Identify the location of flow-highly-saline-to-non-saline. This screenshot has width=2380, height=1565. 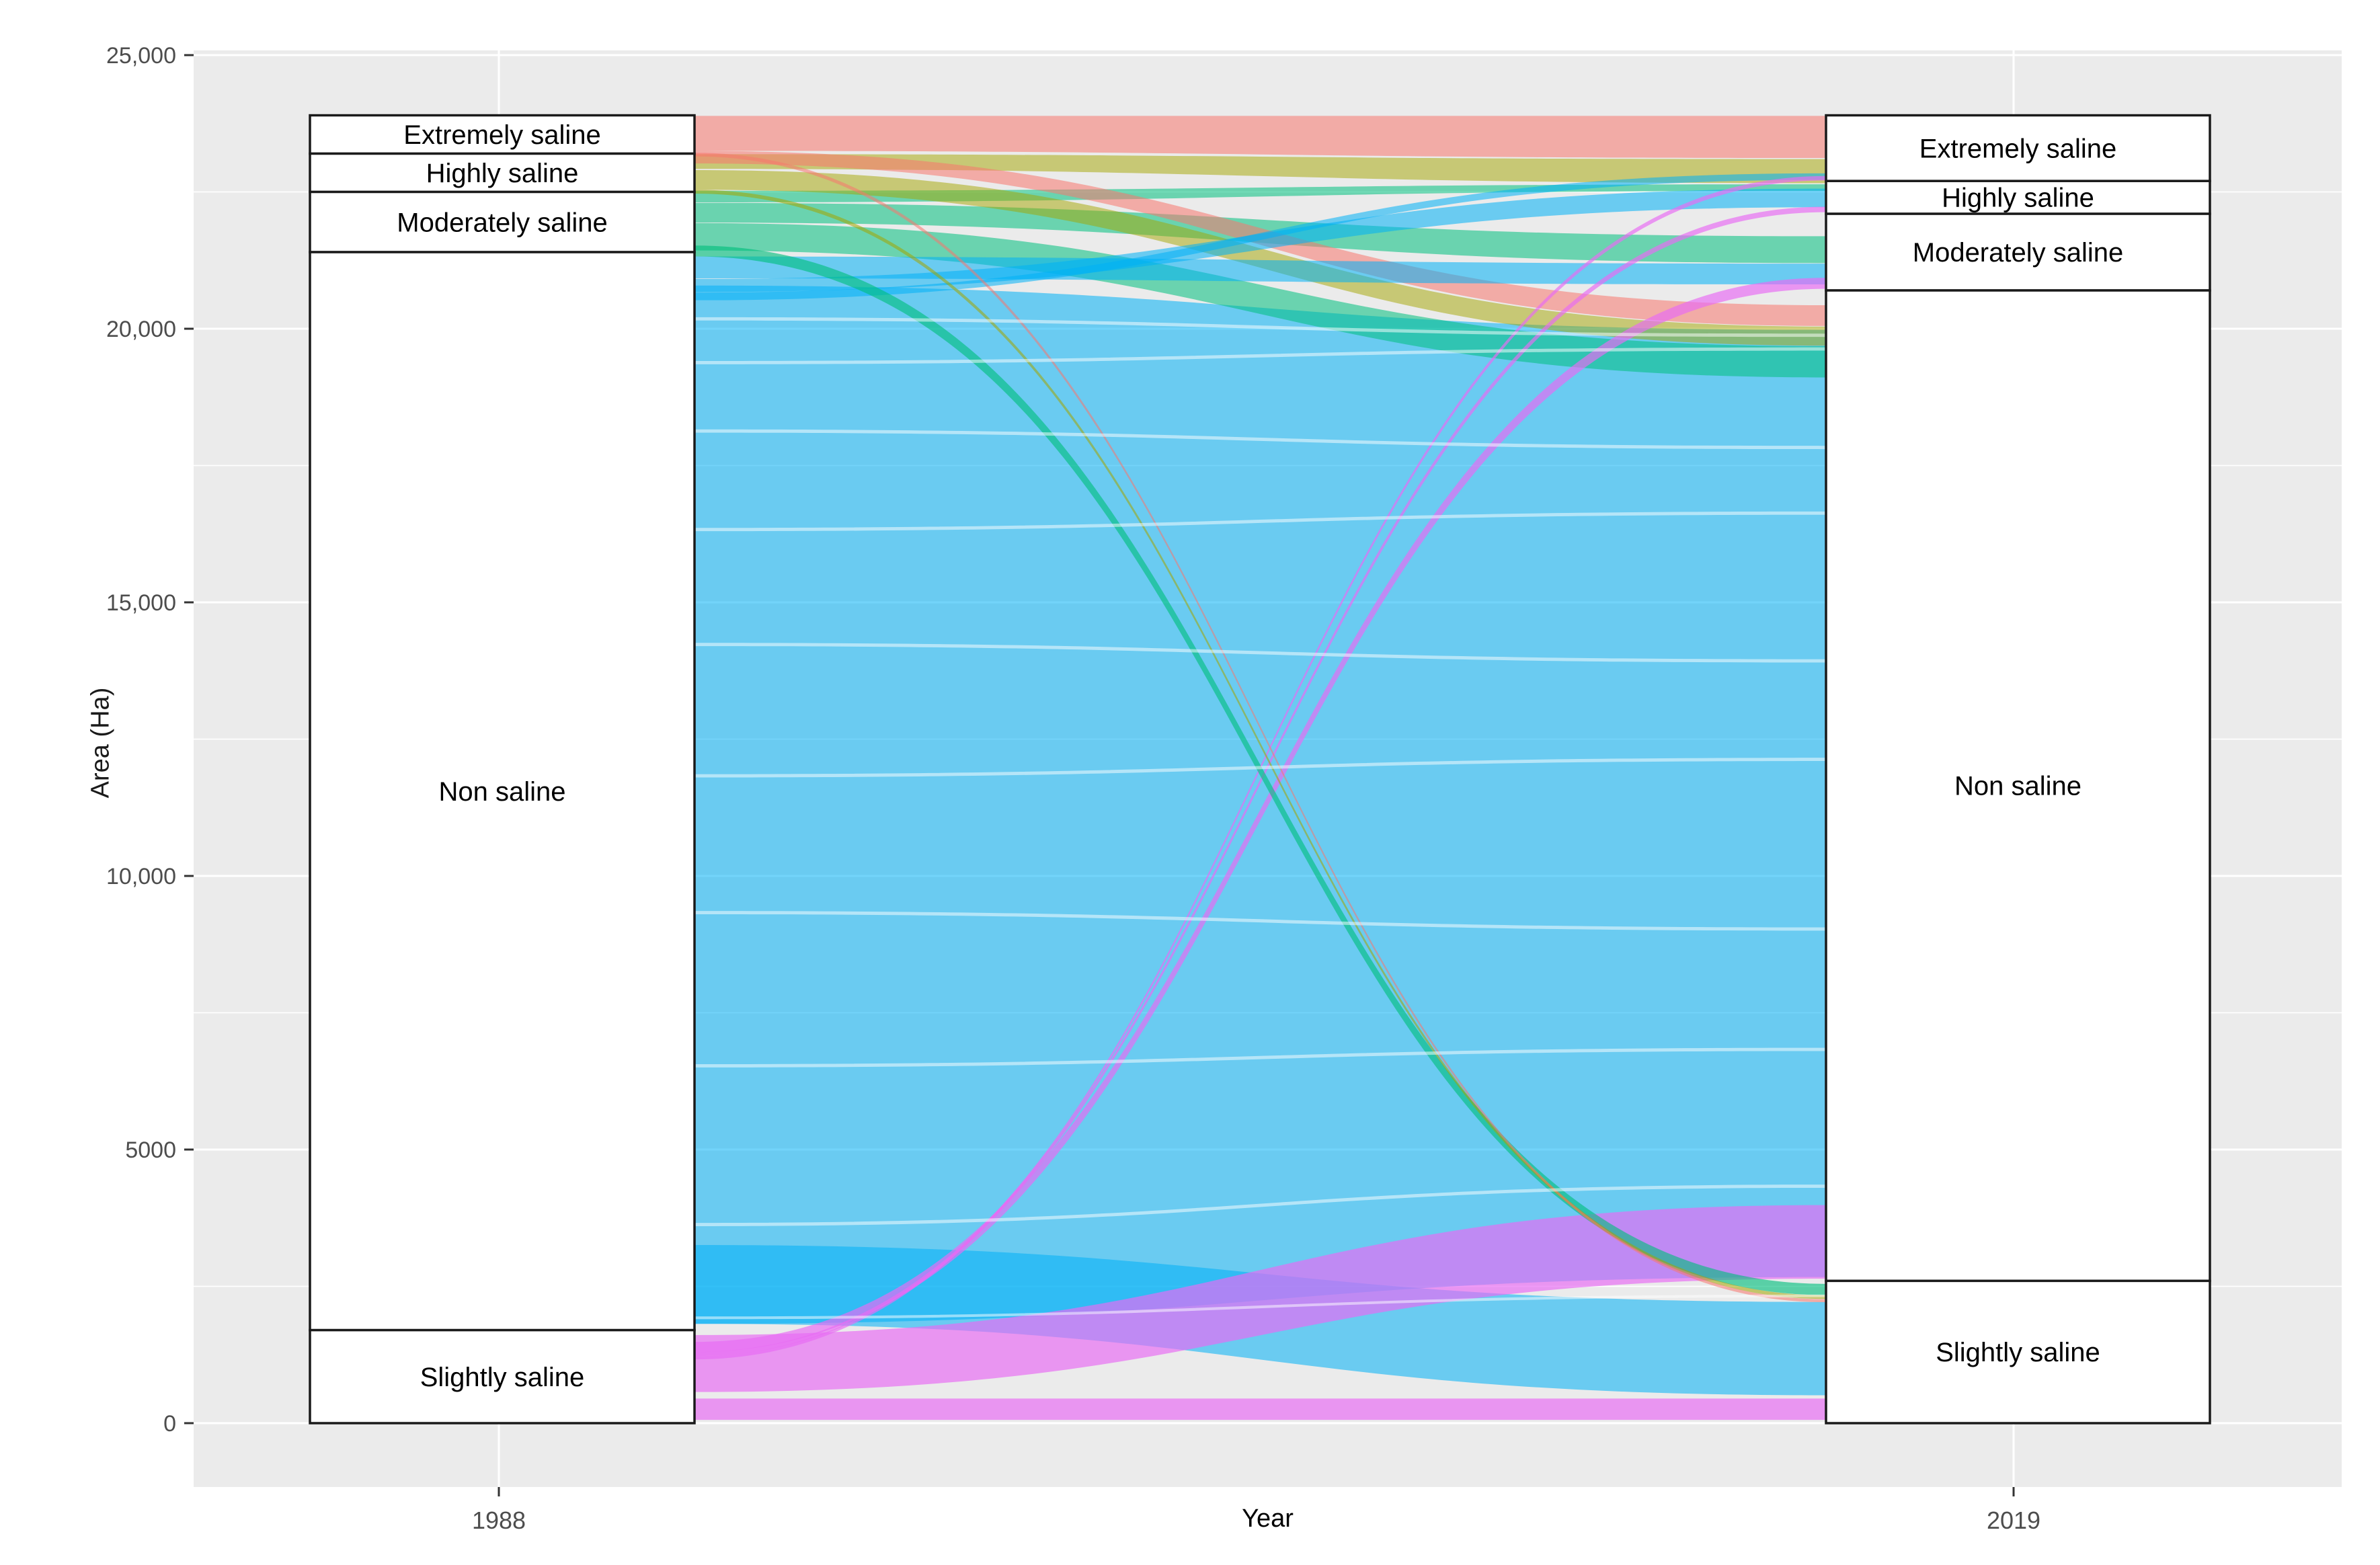
(1261, 257).